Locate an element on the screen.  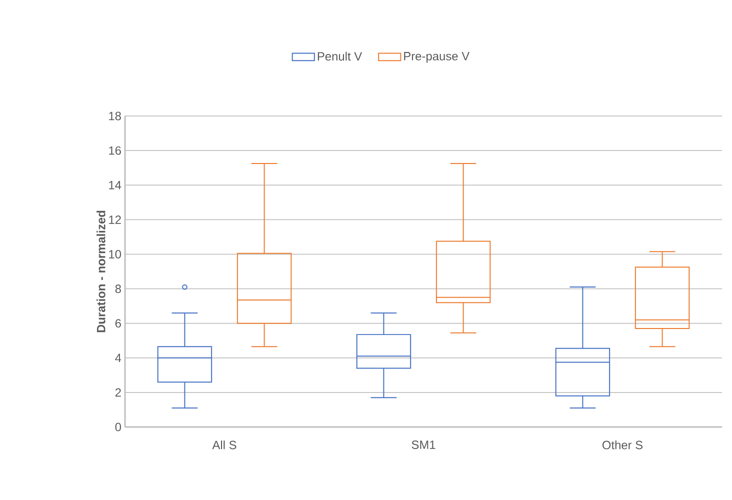
legend-label: Penult V is located at coordinates (340, 56).